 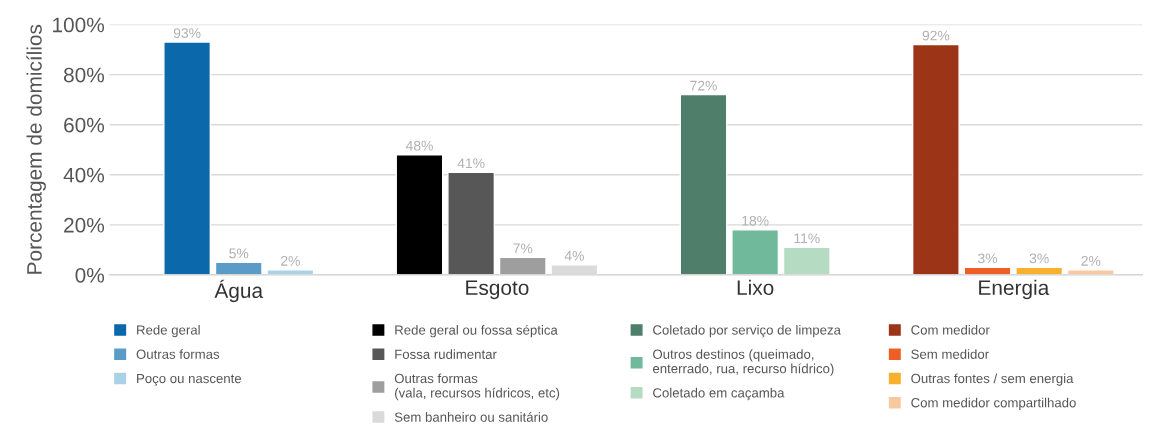 I want to click on data-label: 7%, so click(x=523, y=248).